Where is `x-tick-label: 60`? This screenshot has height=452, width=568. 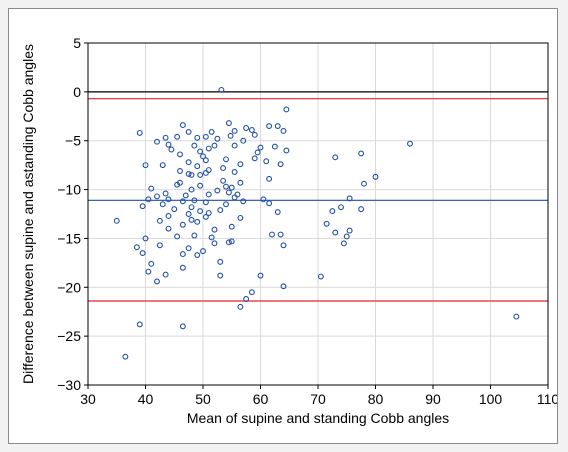 x-tick-label: 60 is located at coordinates (261, 399).